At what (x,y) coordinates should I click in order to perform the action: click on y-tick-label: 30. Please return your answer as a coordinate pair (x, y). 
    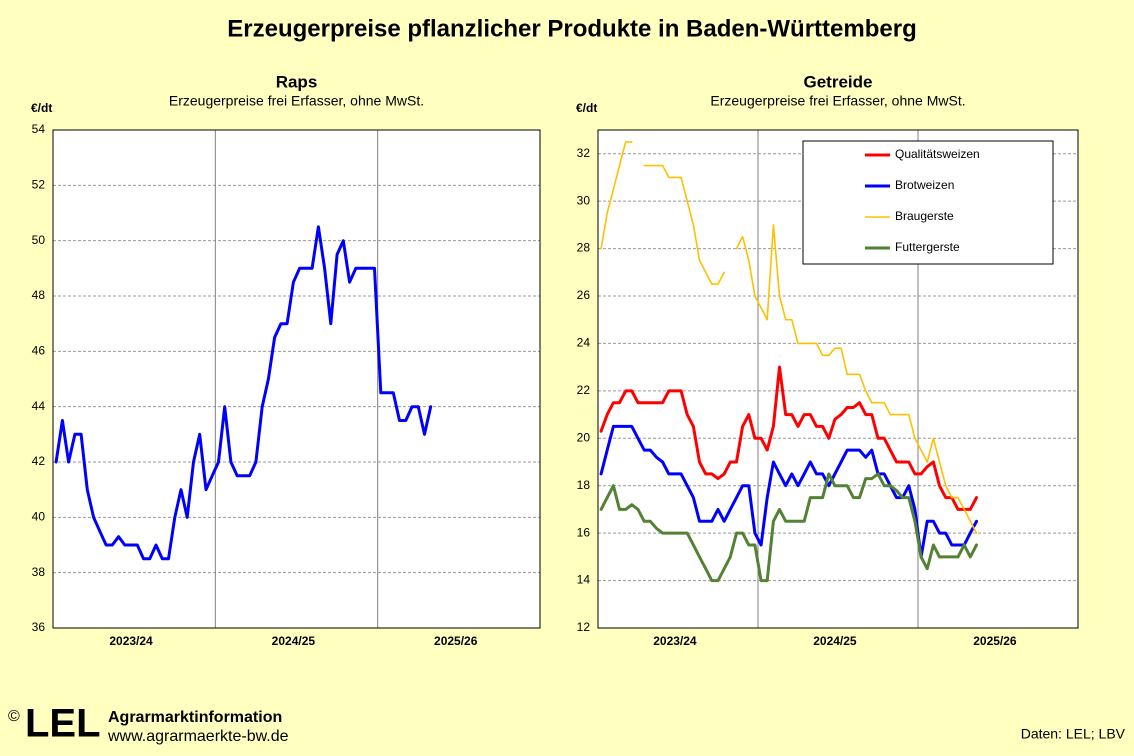
    Looking at the image, I should click on (584, 200).